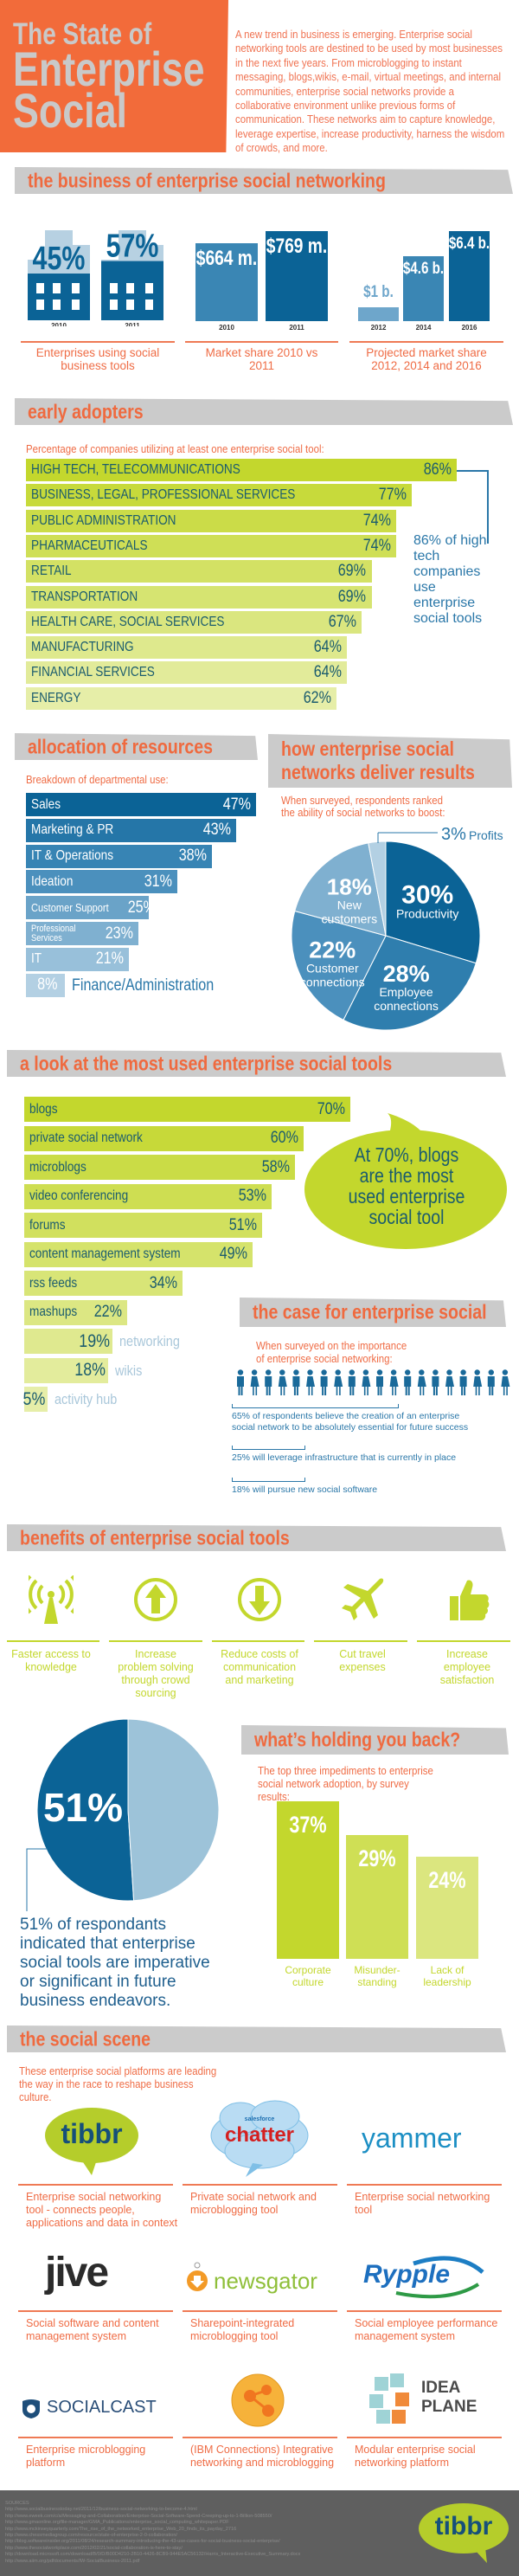 Image resolution: width=519 pixels, height=2576 pixels. I want to click on jive-logo: jive, so click(95, 2275).